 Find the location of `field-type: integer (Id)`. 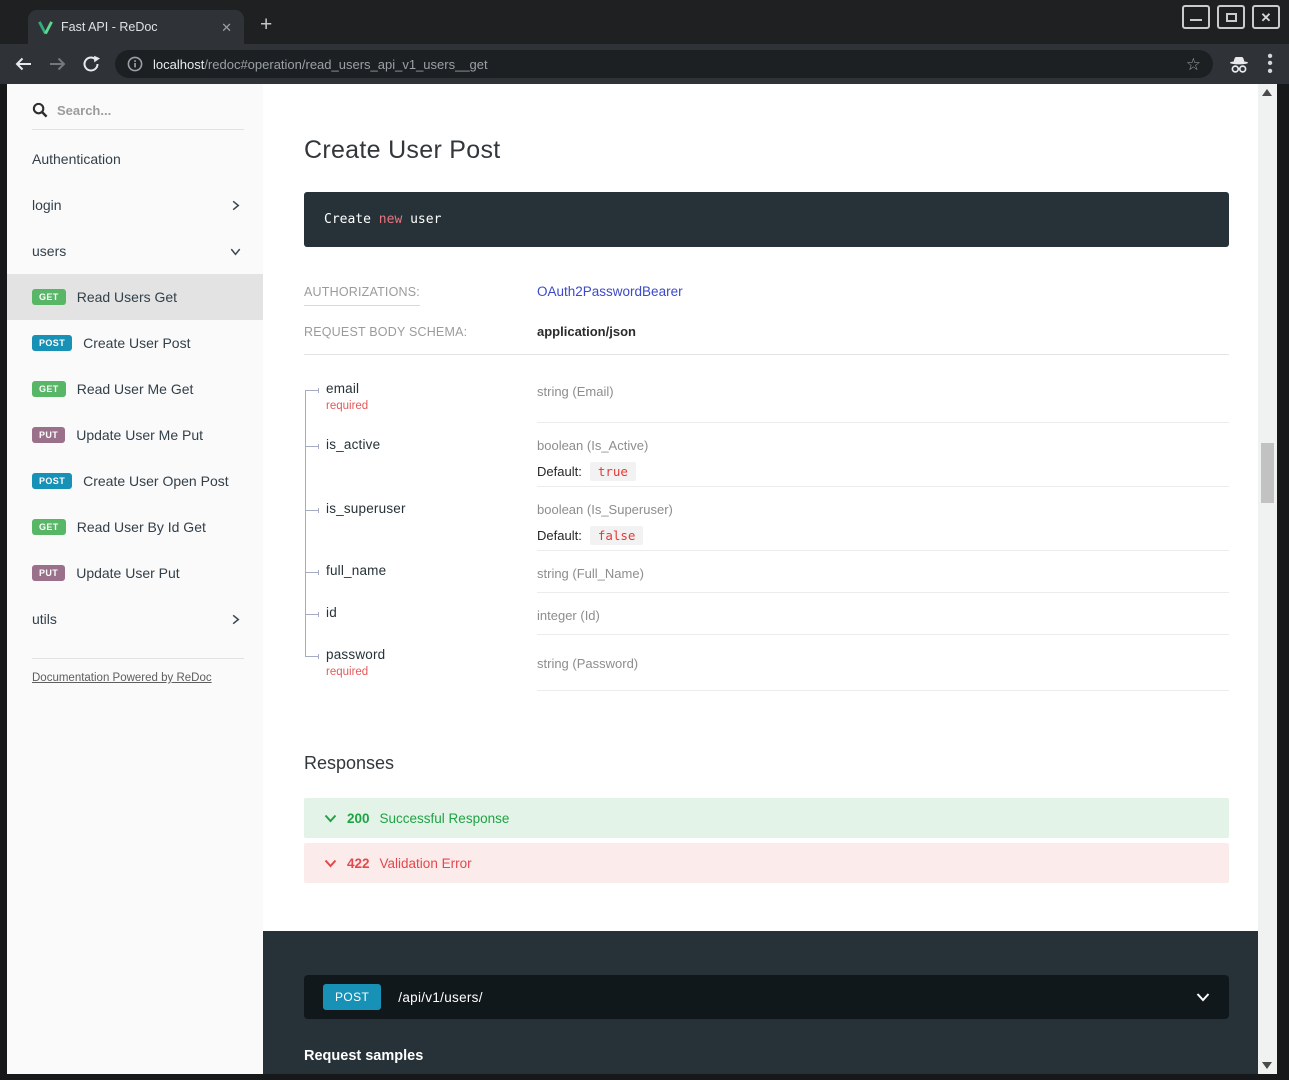

field-type: integer (Id) is located at coordinates (568, 615).